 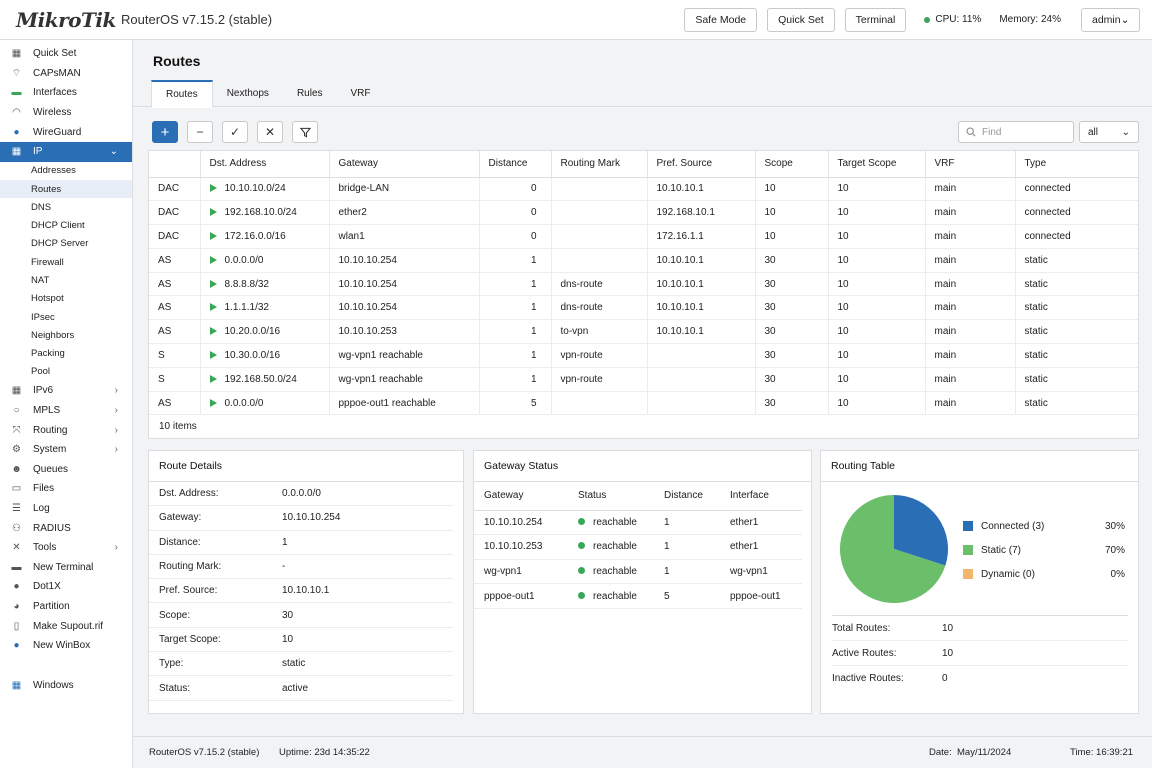 What do you see at coordinates (876, 164) in the screenshot?
I see `column-header: Target Scope` at bounding box center [876, 164].